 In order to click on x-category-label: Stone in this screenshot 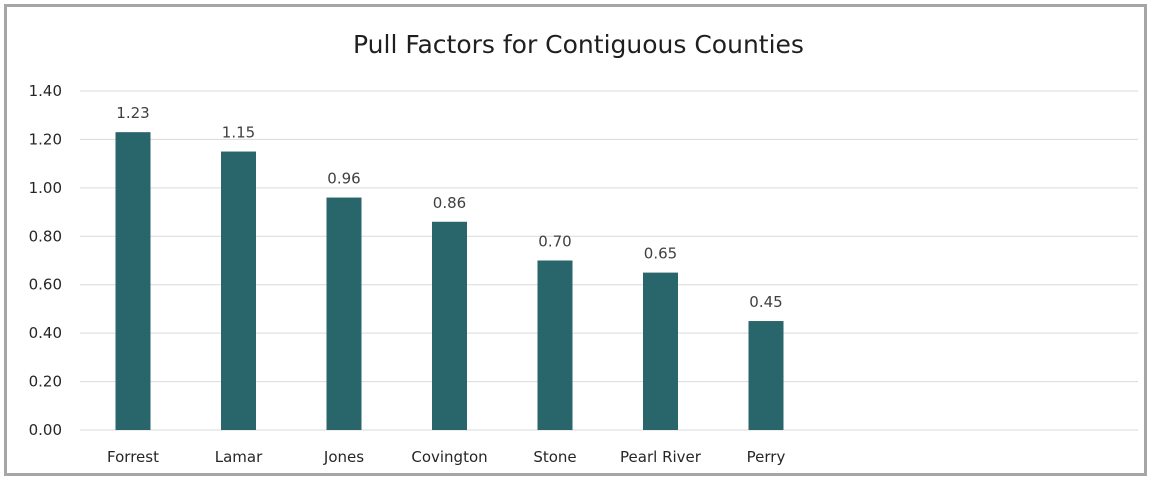, I will do `click(554, 457)`.